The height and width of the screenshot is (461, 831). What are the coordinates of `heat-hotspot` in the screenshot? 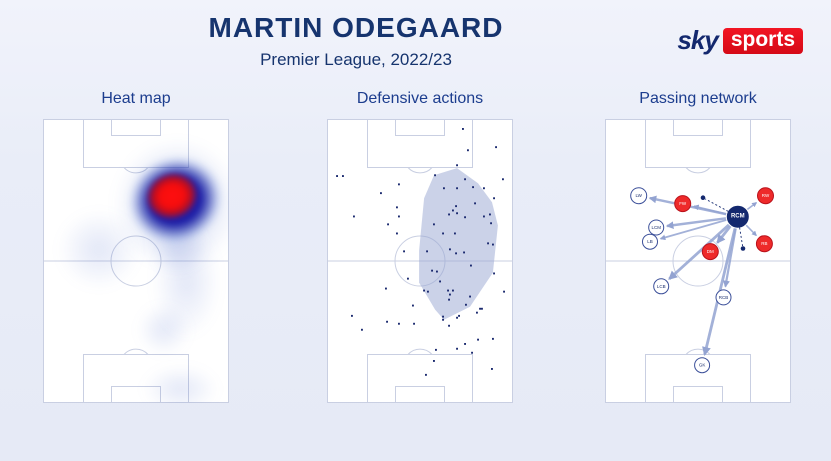 It's located at (163, 329).